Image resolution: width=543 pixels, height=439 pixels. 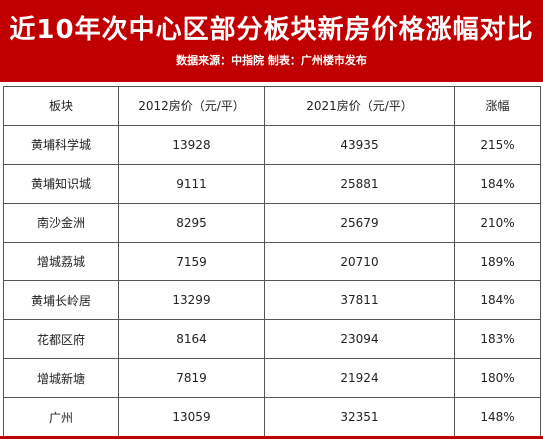 What do you see at coordinates (61, 183) in the screenshot?
I see `district-cell: 黄埔知识城` at bounding box center [61, 183].